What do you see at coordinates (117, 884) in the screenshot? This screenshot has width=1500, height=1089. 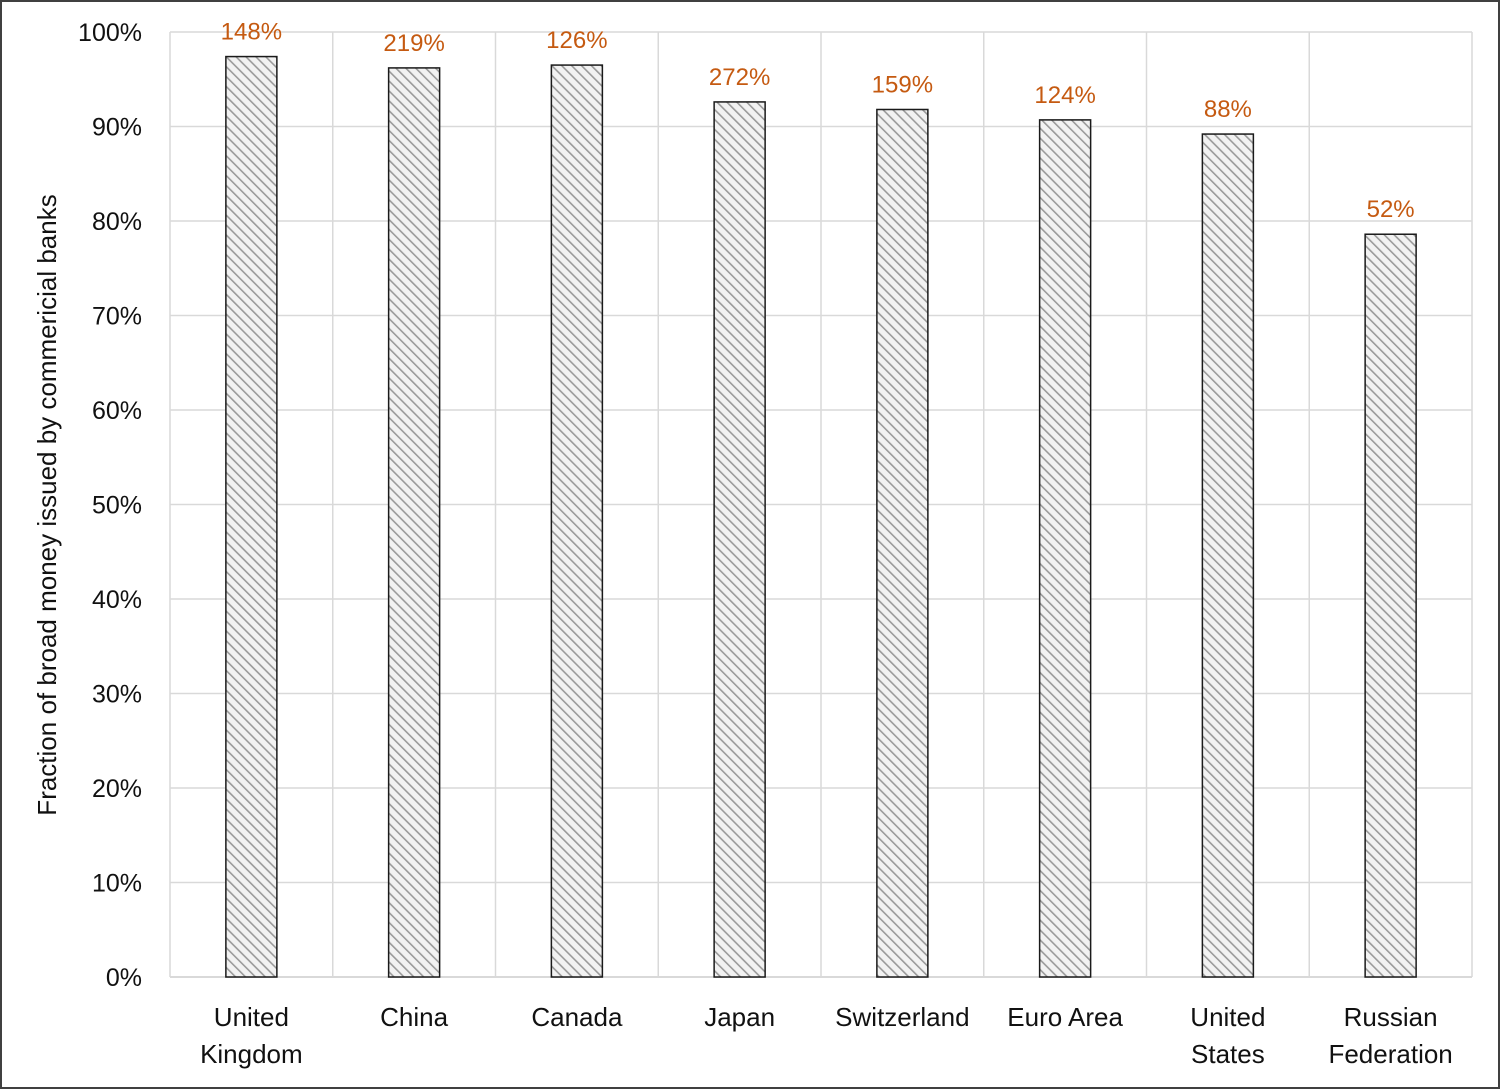 I see `y-tick-label: 10%` at bounding box center [117, 884].